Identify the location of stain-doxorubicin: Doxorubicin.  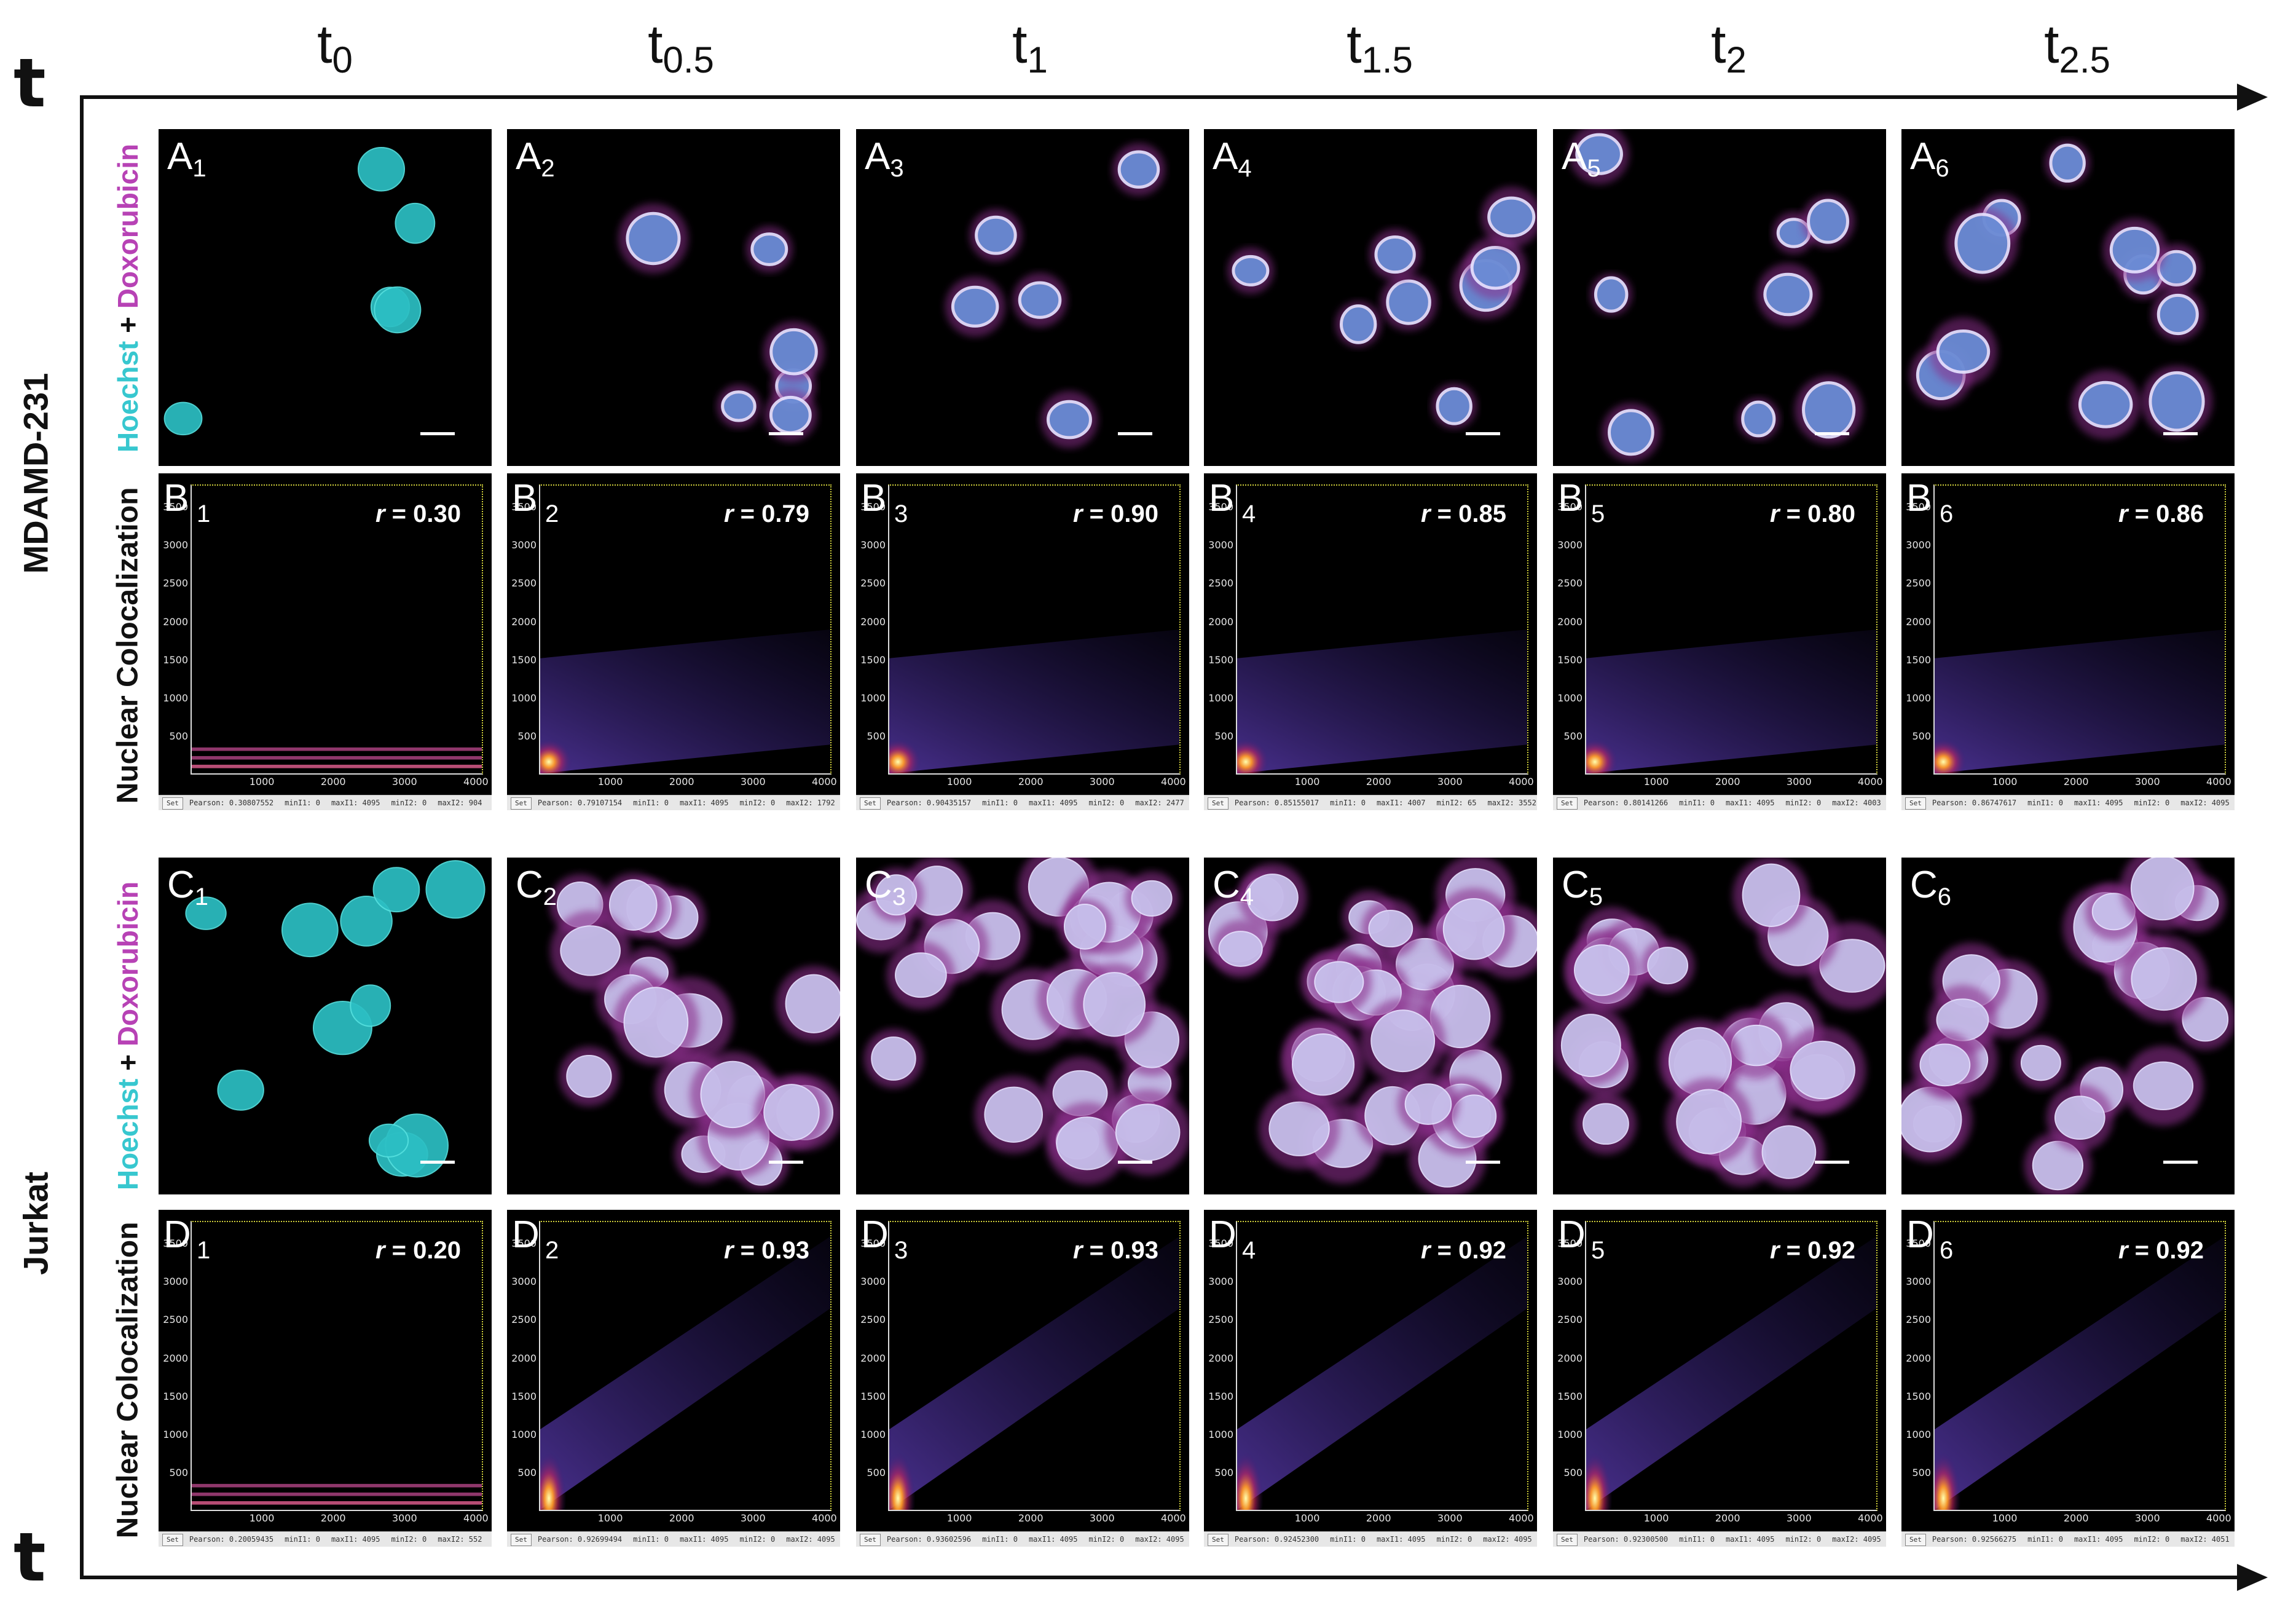
(128, 226).